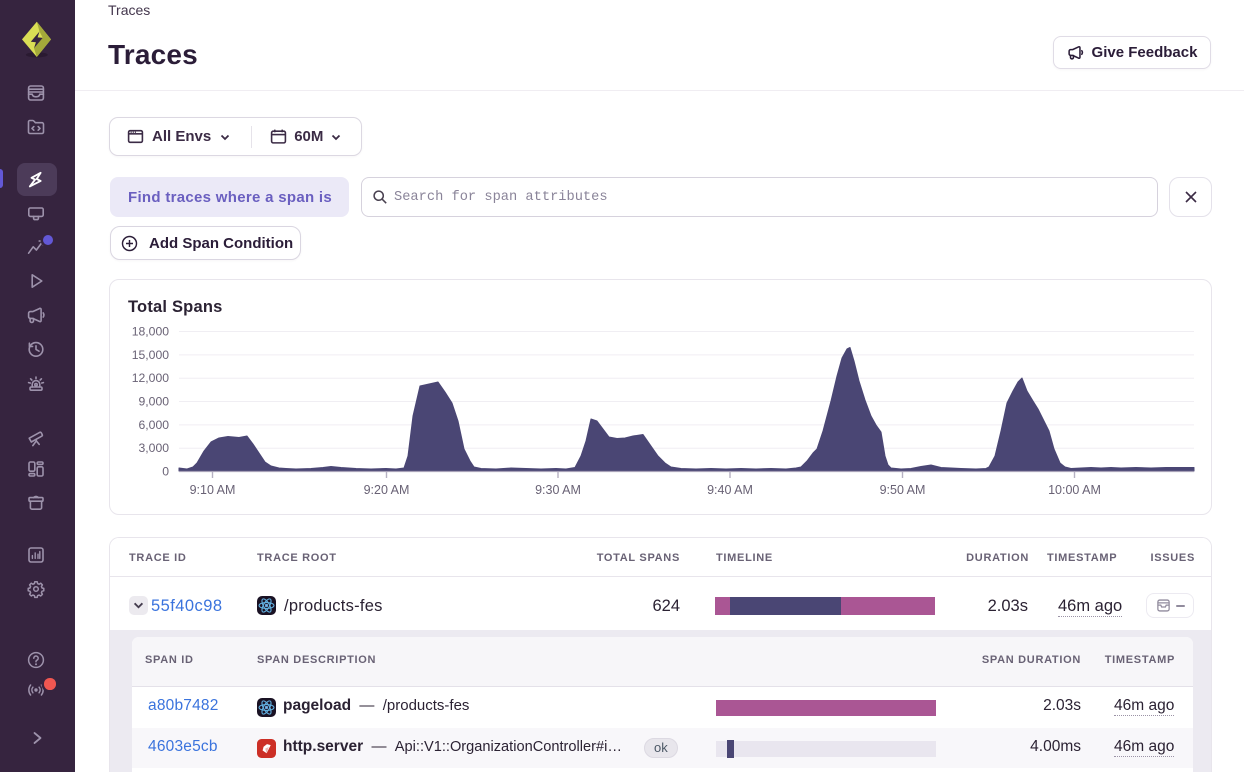 Image resolution: width=1244 pixels, height=772 pixels. I want to click on svg-text: 18,000, so click(150, 332).